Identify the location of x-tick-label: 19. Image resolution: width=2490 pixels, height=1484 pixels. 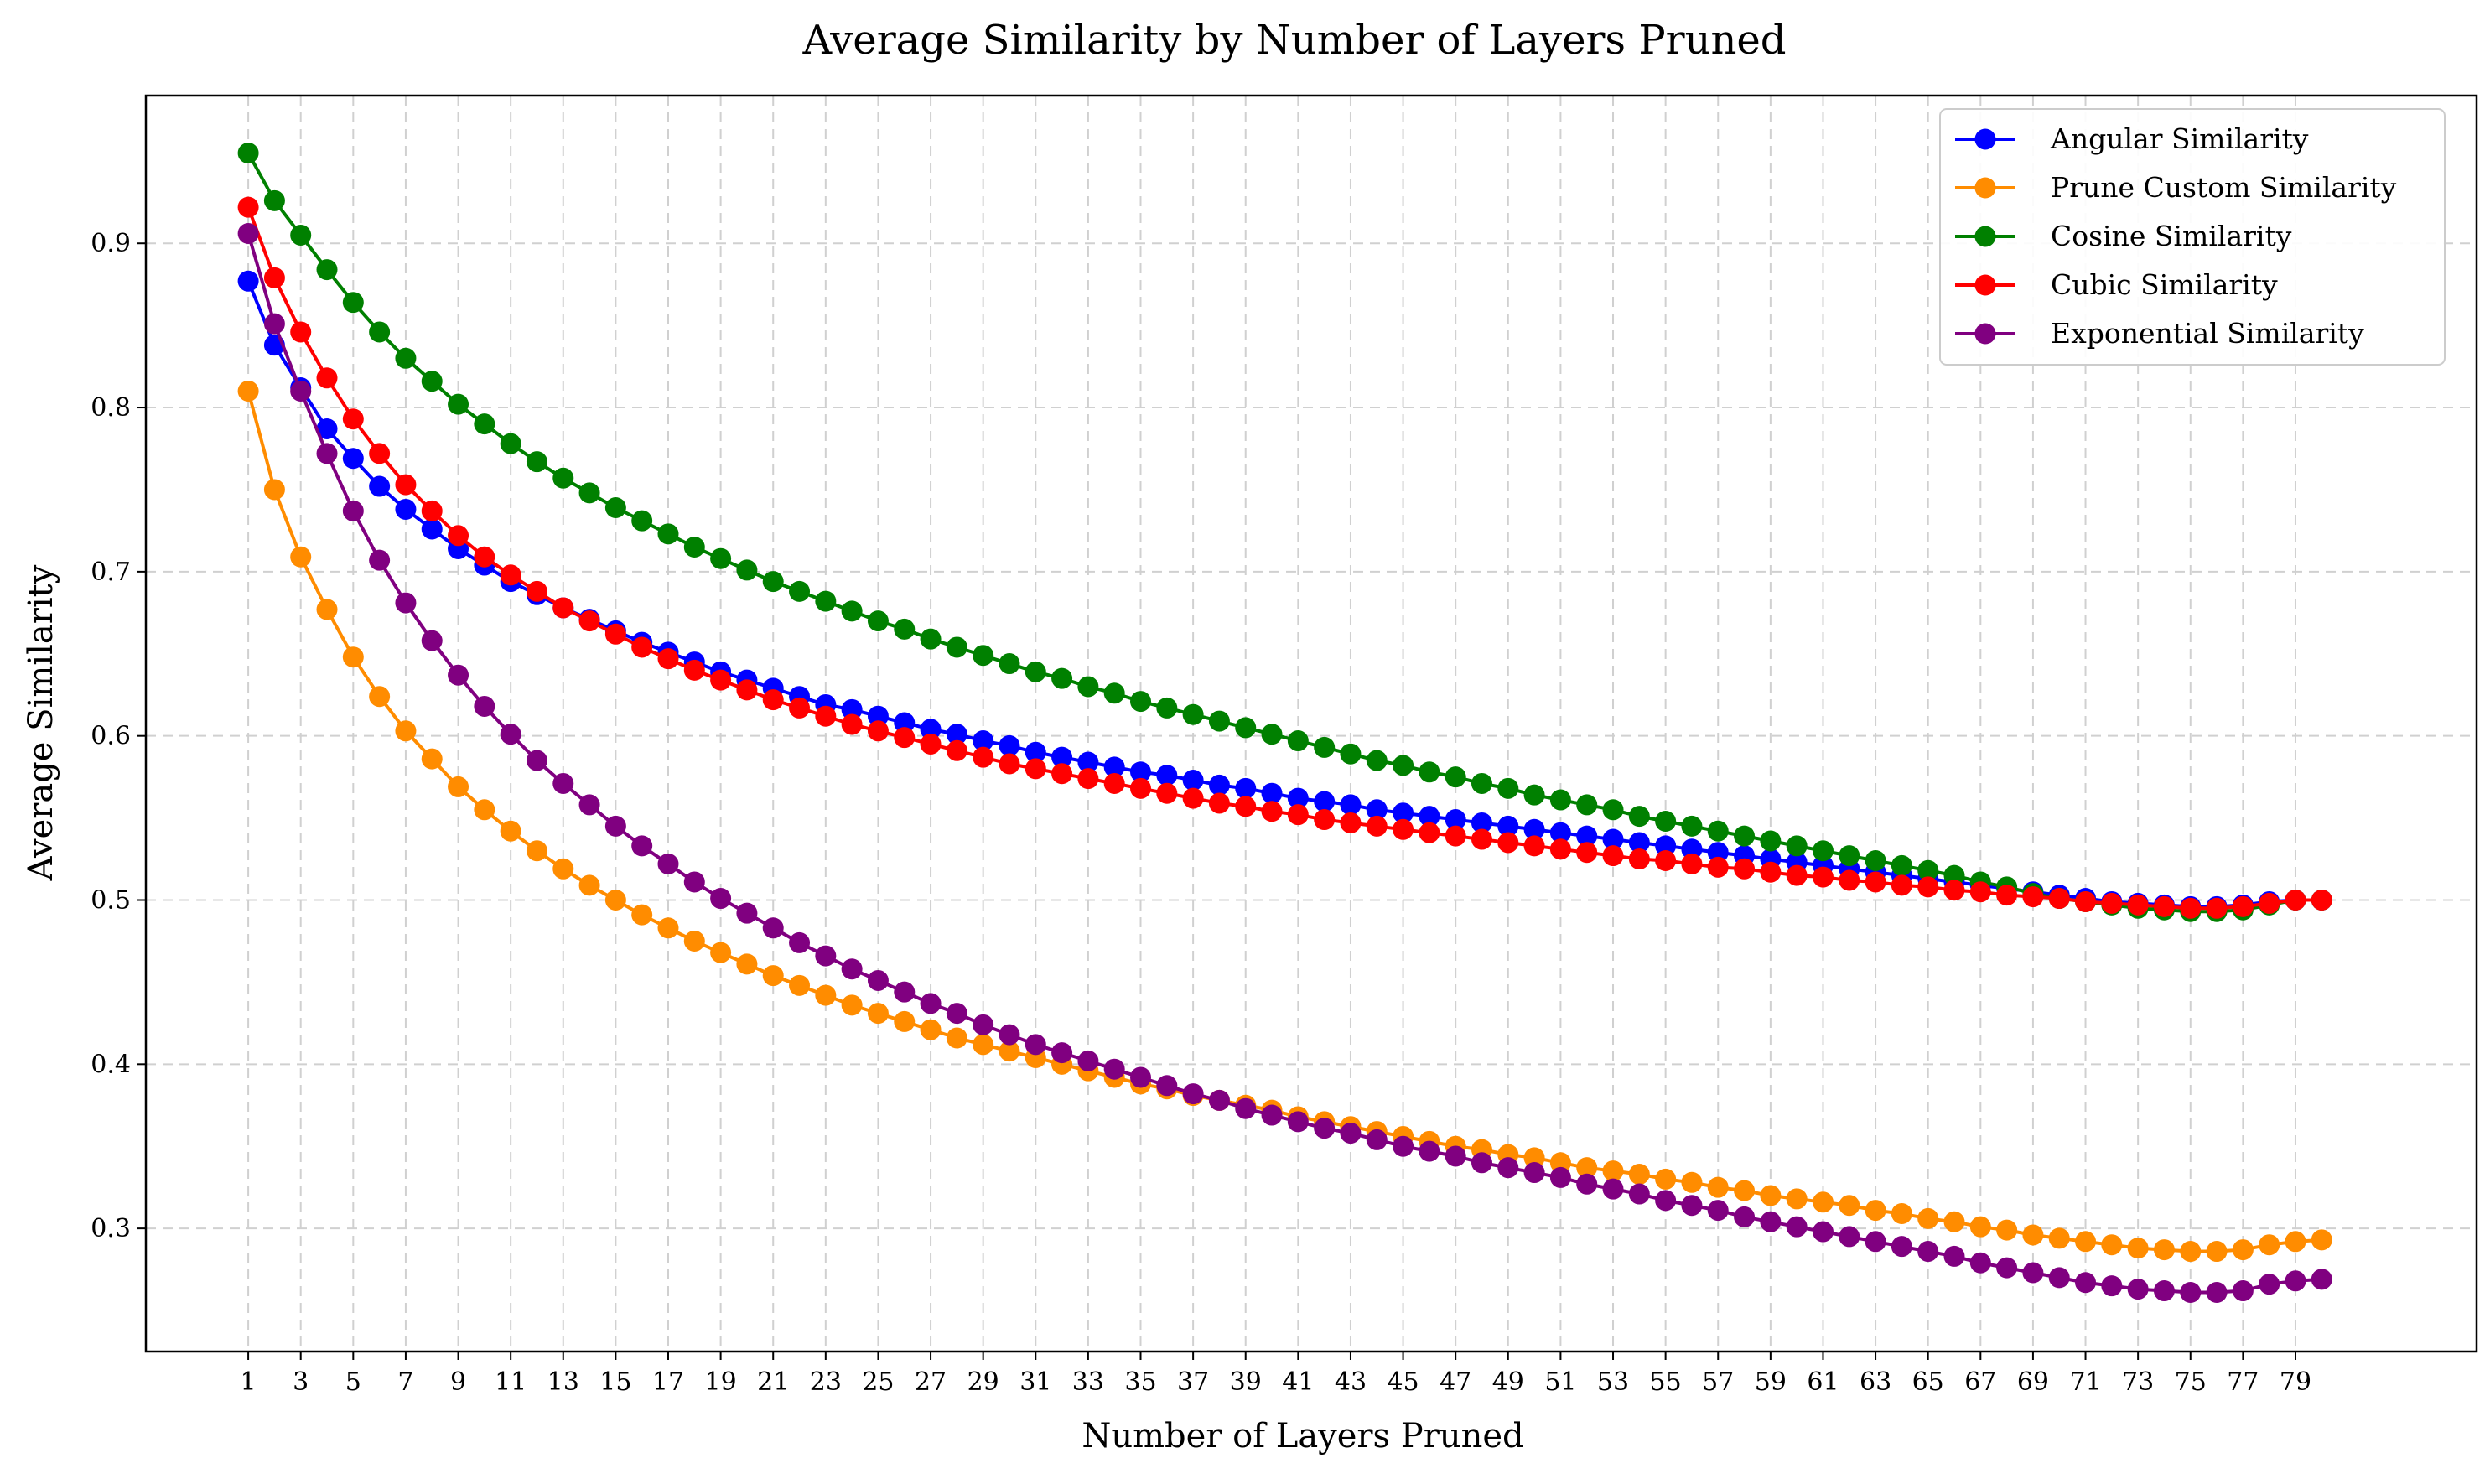
(721, 1382).